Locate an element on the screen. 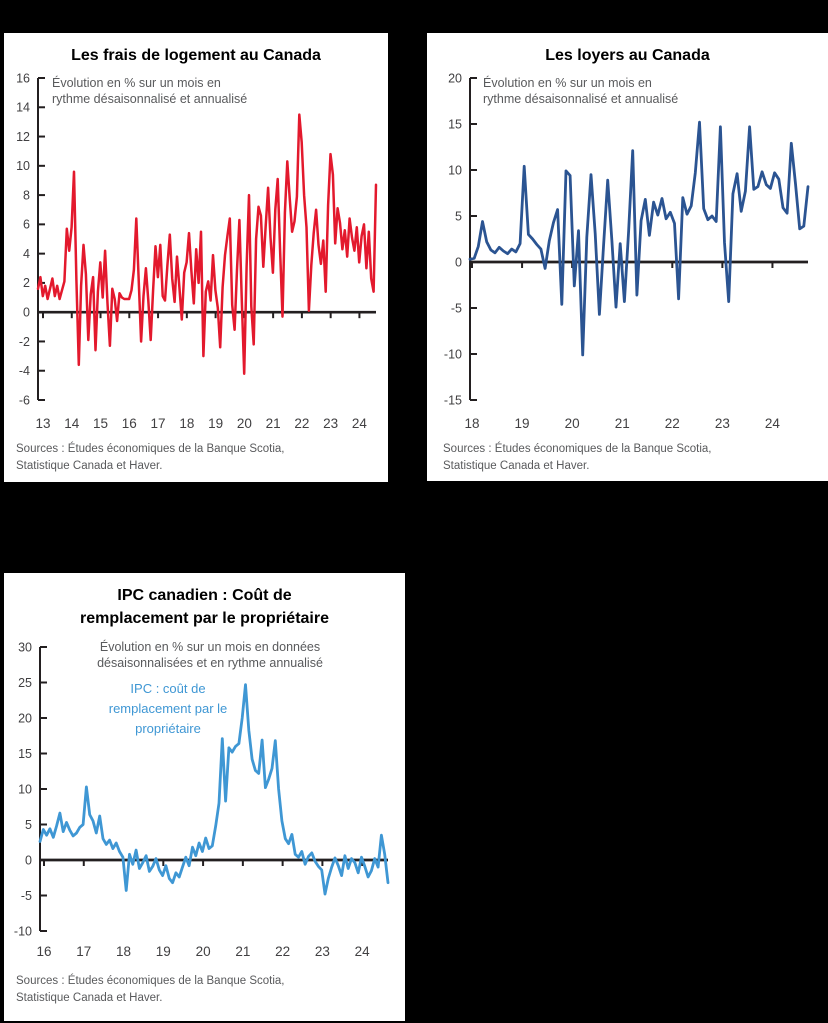 The image size is (828, 1023). legend-line: IPC : coût de is located at coordinates (168, 688).